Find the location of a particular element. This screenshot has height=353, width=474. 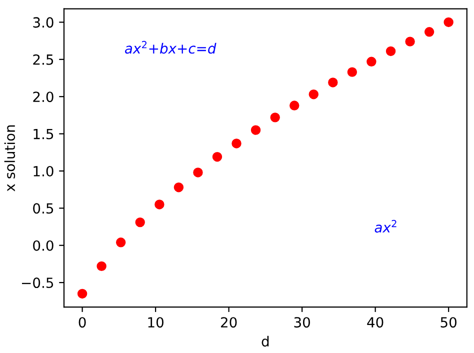

y-tick-label: −0.5 is located at coordinates (38, 283).